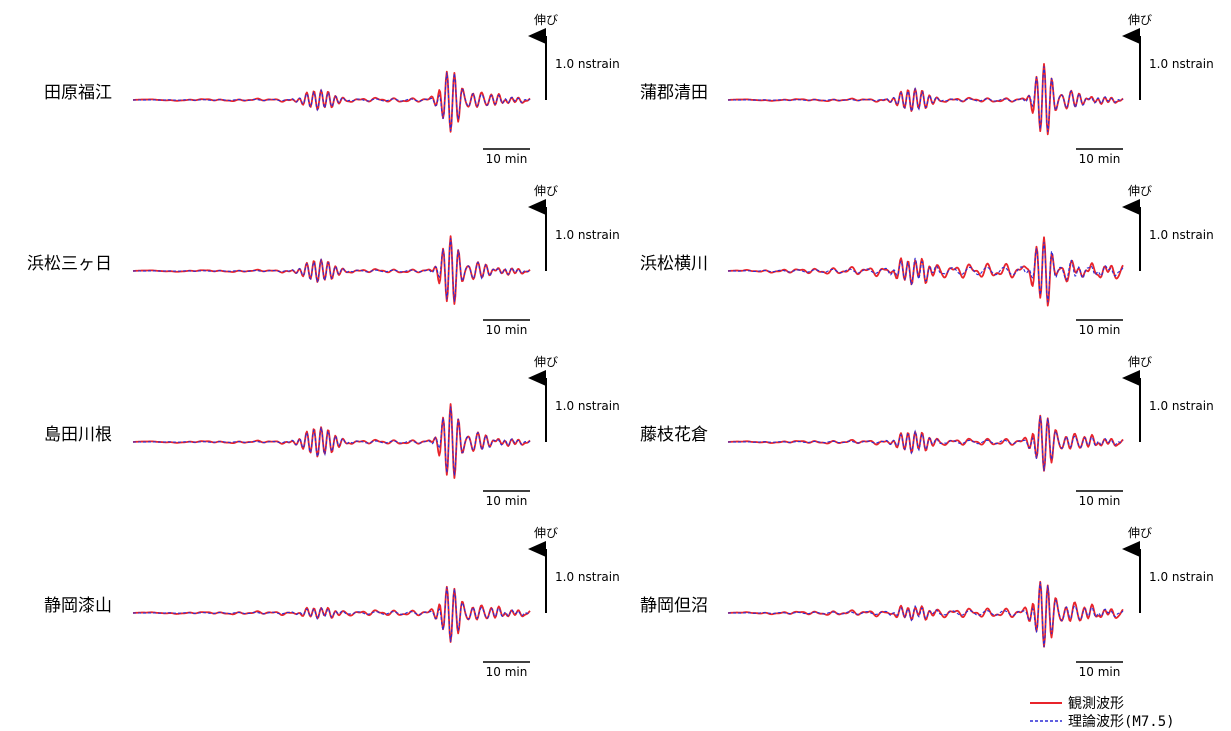  I want to click on panel: 静岡但沼 伸び 1.0 nstrain 10 min, so click(927, 602).